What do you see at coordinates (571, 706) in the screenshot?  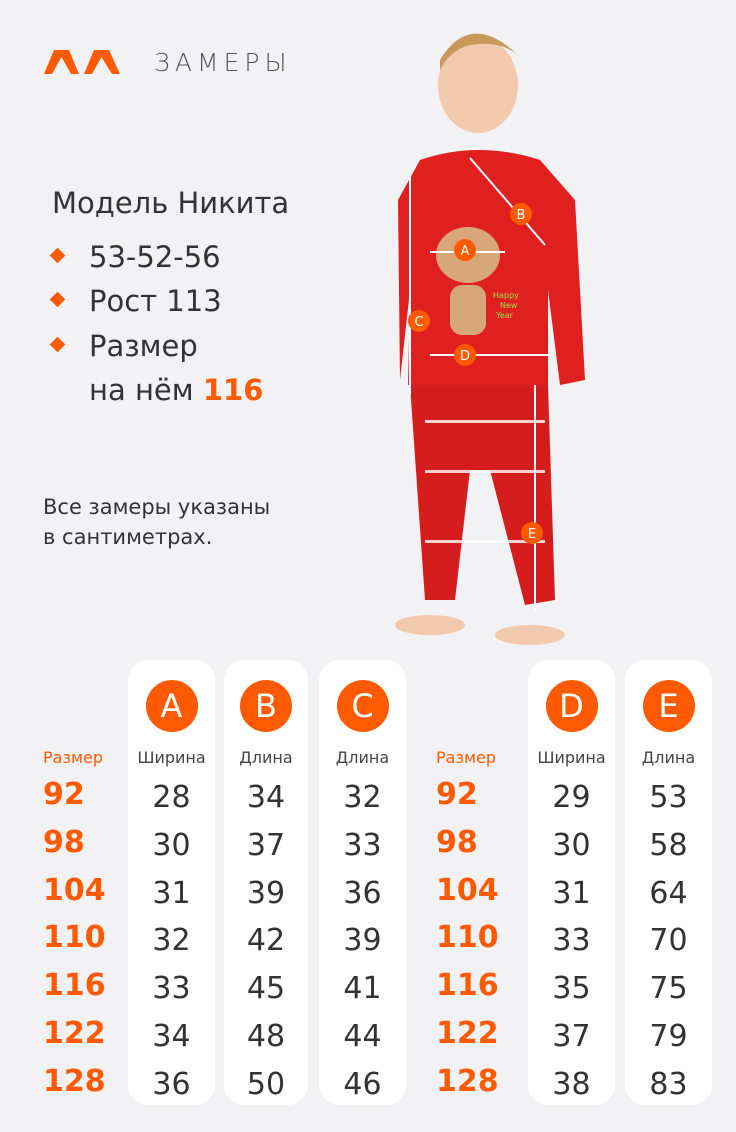 I see `letter-badge: D` at bounding box center [571, 706].